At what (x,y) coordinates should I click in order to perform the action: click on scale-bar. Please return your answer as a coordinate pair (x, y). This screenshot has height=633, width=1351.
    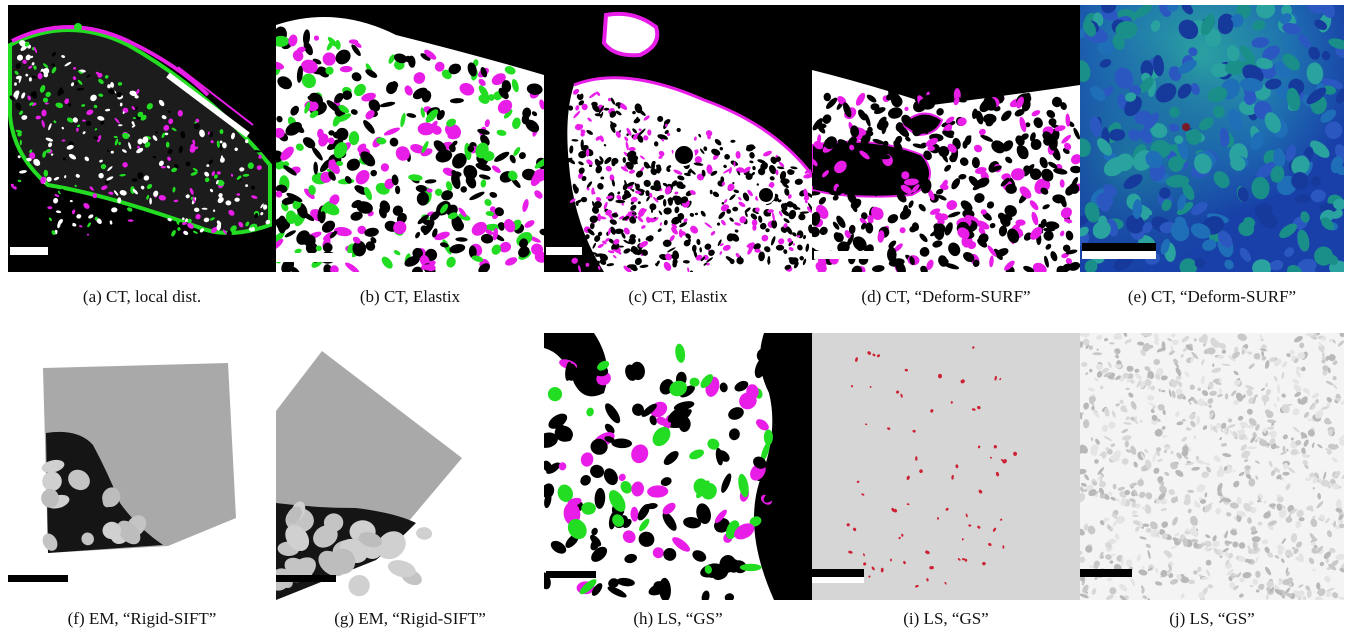
    Looking at the image, I should click on (850, 255).